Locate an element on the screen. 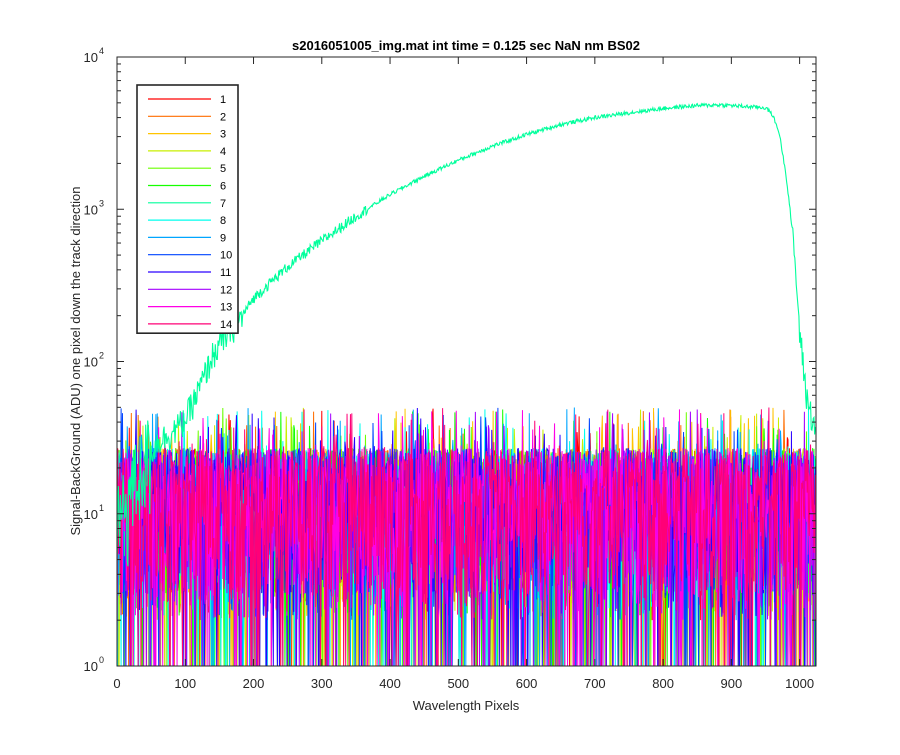 The height and width of the screenshot is (755, 900). y-tick-label-exponent: 1 is located at coordinates (101, 508).